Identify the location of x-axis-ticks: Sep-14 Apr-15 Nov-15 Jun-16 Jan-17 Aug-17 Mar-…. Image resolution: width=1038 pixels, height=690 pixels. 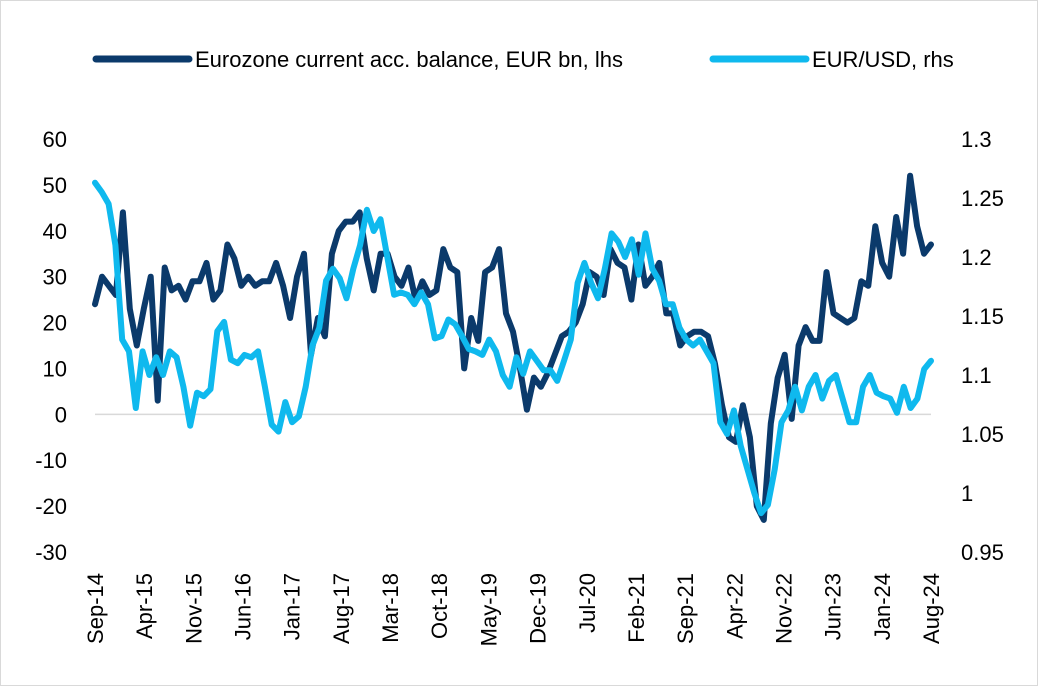
(513, 609).